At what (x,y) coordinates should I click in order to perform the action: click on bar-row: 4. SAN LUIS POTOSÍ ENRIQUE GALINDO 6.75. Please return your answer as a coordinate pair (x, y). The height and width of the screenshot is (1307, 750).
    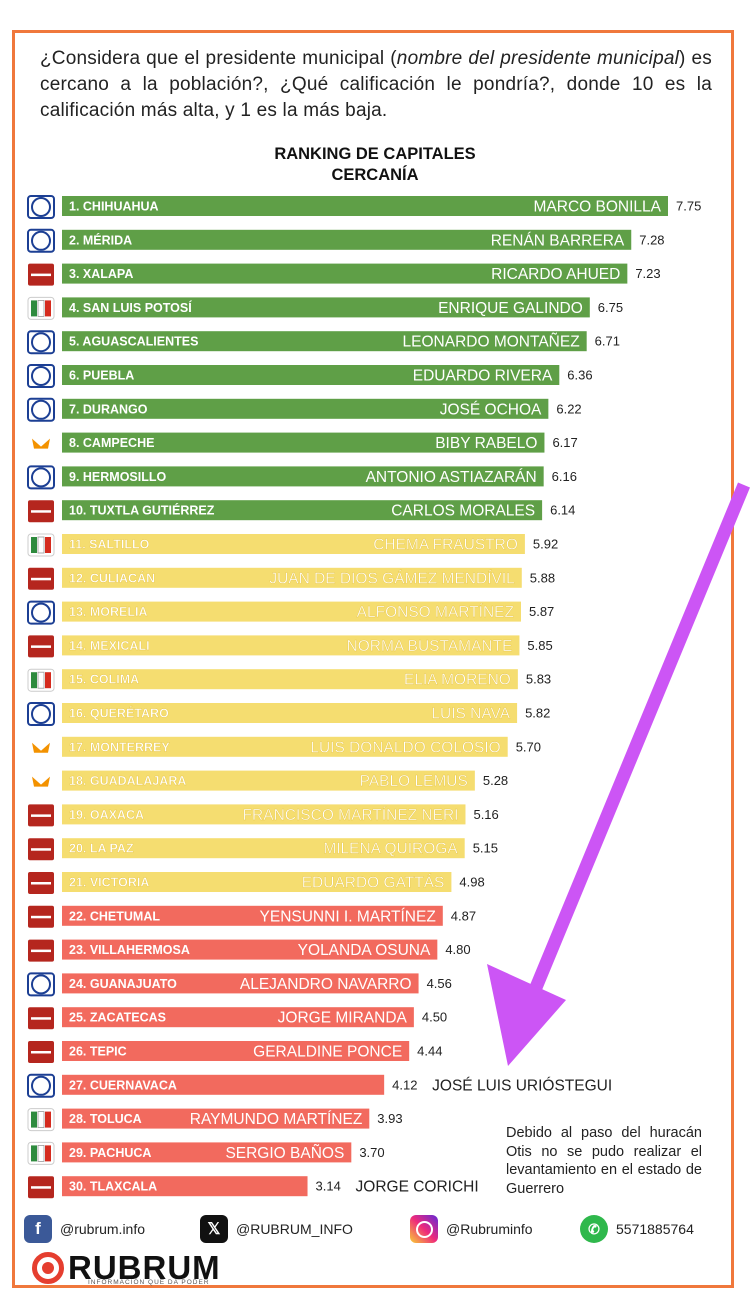
    Looking at the image, I should click on (325, 308).